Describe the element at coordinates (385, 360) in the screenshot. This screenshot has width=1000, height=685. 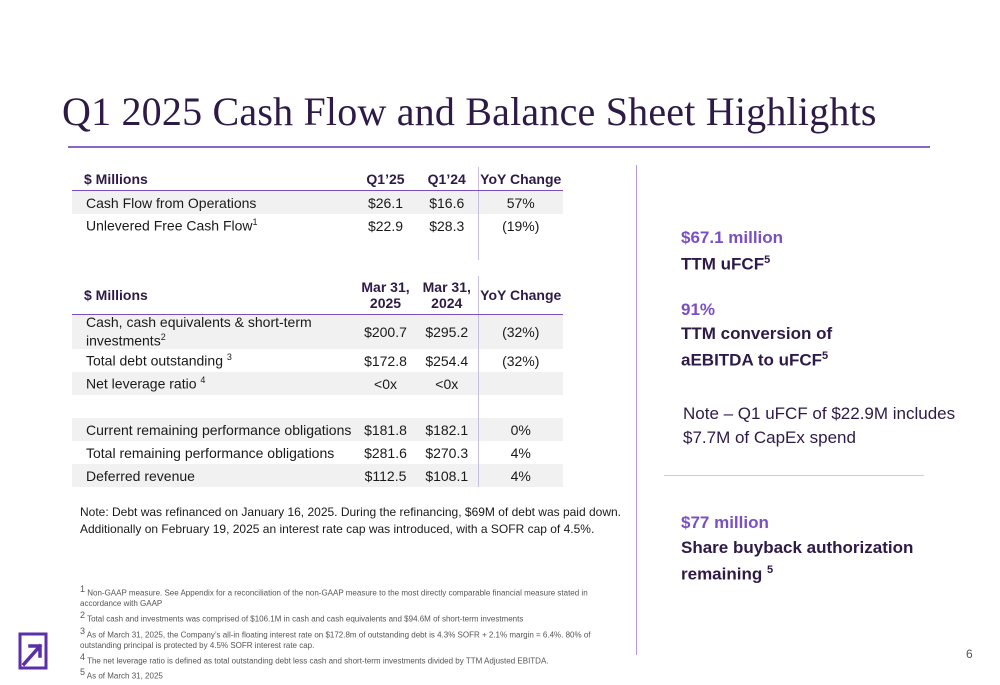
I see `cell-current: $172.8` at that location.